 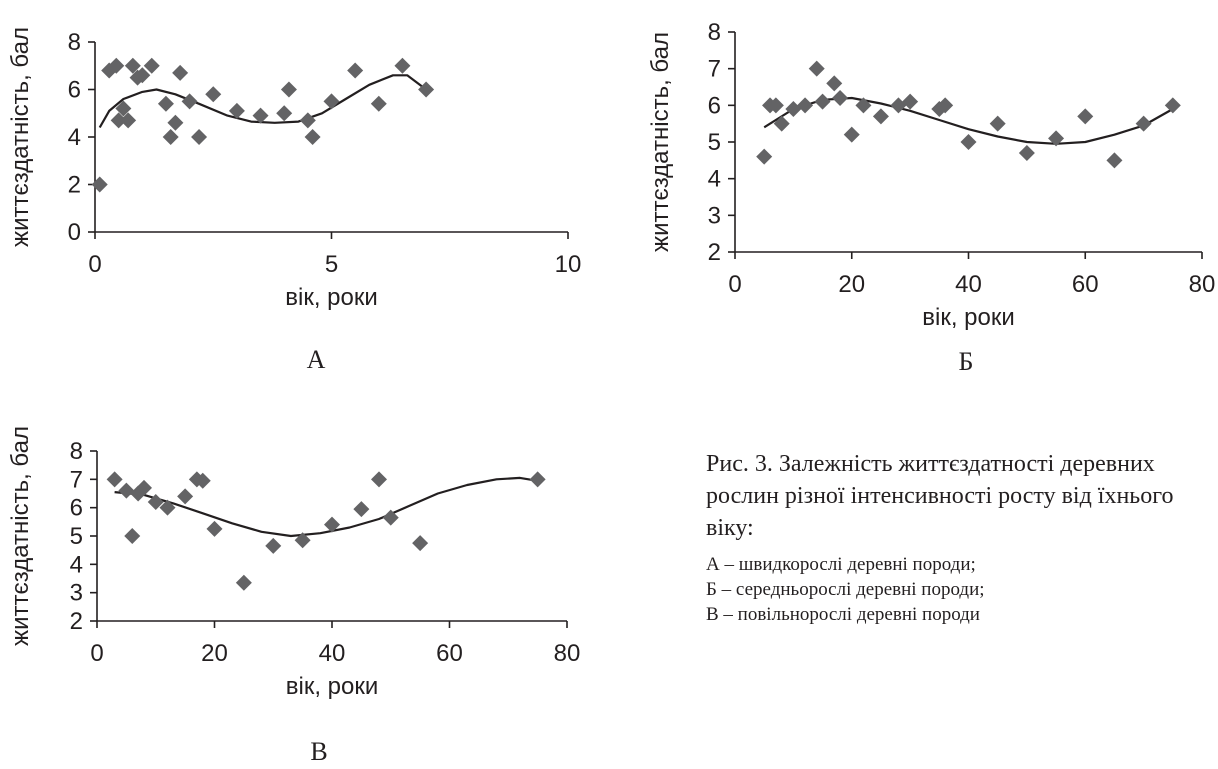 I want to click on y-tick-label: 0, so click(x=74, y=232).